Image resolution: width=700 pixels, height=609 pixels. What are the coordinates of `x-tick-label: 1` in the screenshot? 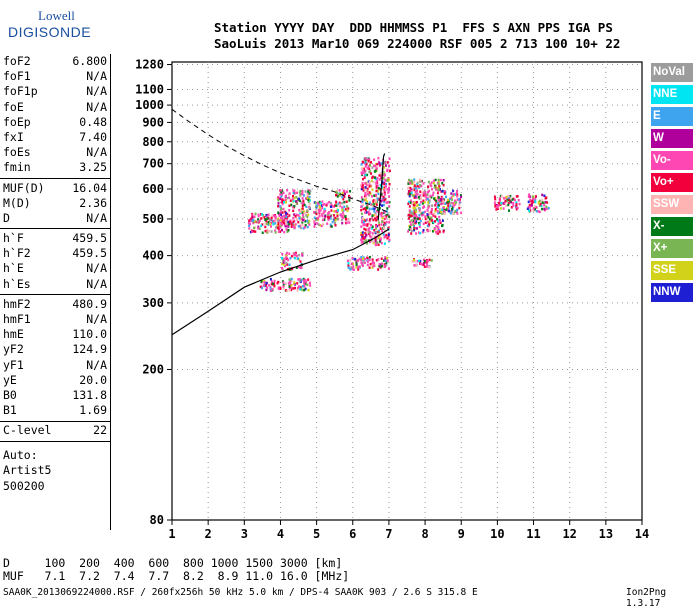 It's located at (171, 534).